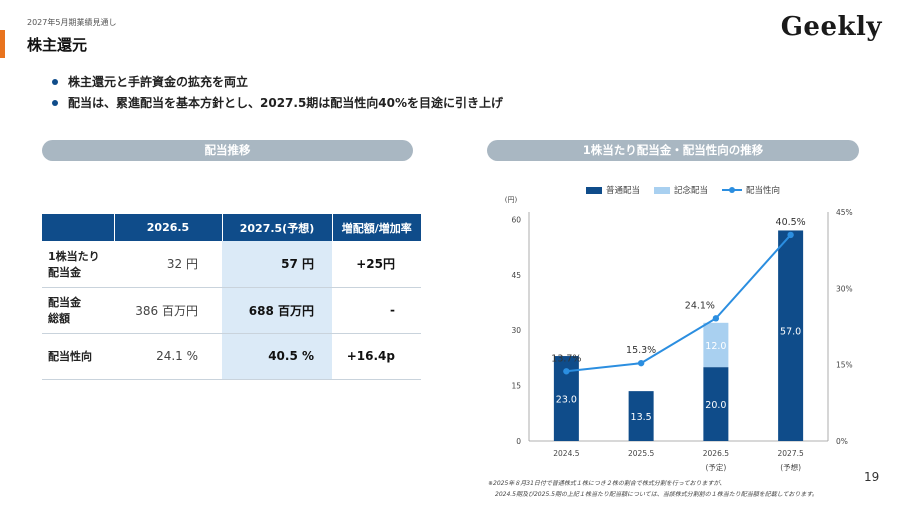 The height and width of the screenshot is (506, 900). Describe the element at coordinates (518, 441) in the screenshot. I see `left-tick-label: 0` at that location.